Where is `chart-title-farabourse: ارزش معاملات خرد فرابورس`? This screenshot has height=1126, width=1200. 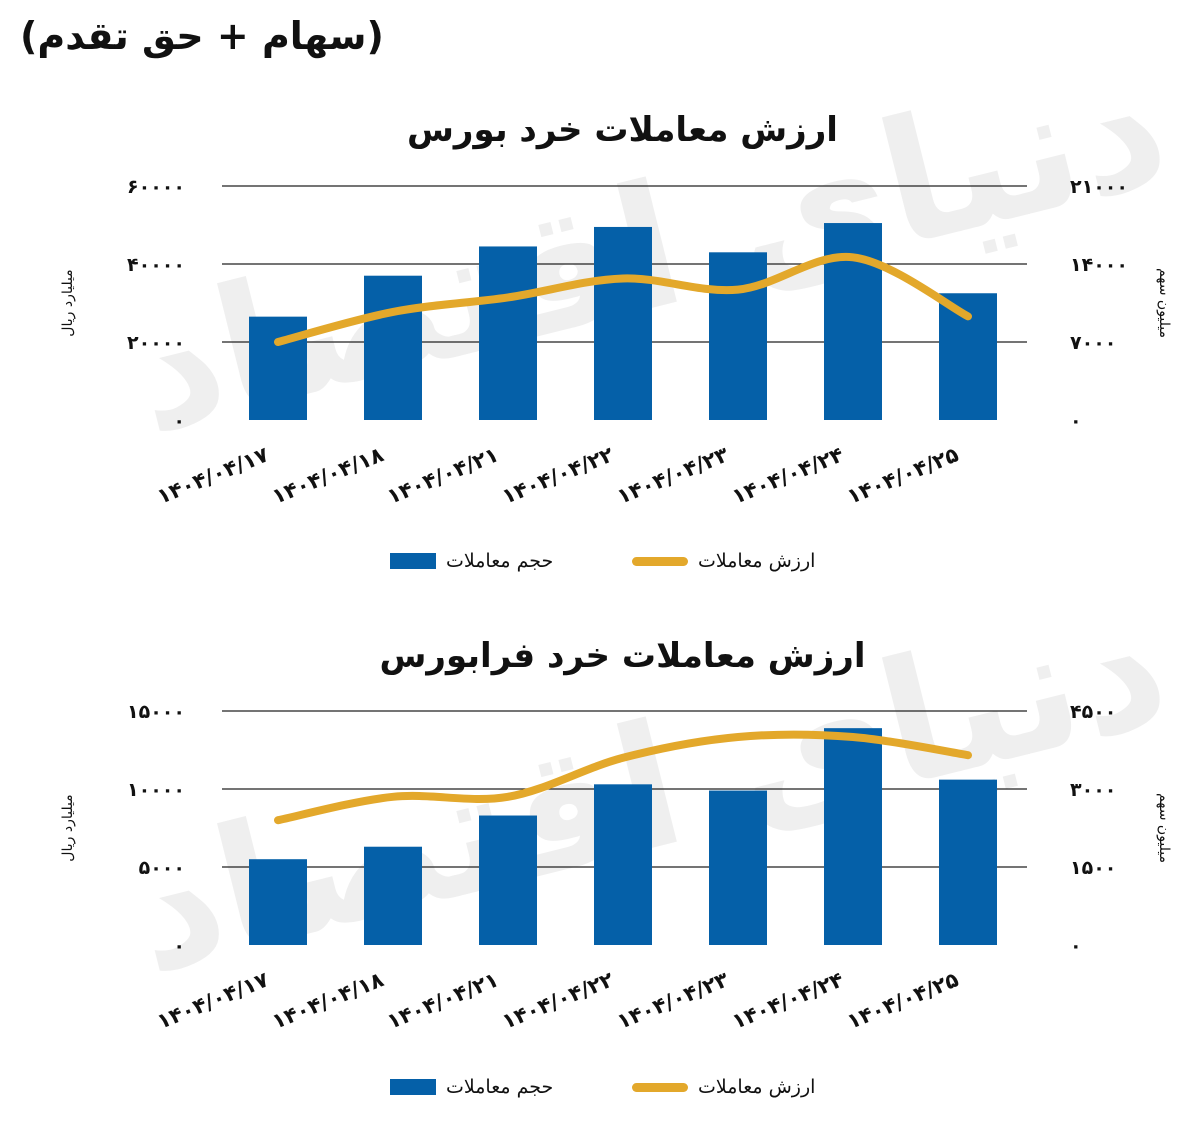 chart-title-farabourse: ارزش معاملات خرد فرابورس is located at coordinates (622, 656).